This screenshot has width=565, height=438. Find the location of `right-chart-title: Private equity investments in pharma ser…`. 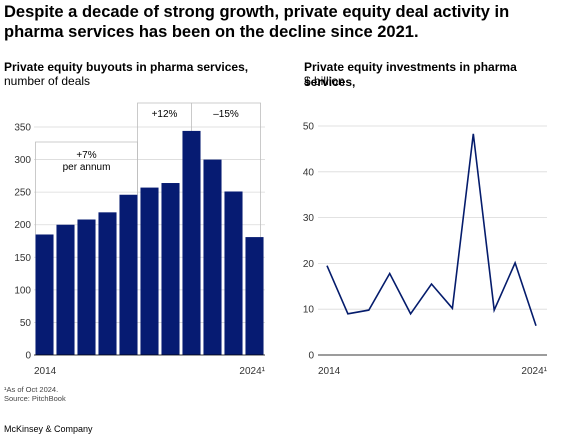

right-chart-title: Private equity investments in pharma ser… is located at coordinates (410, 74).